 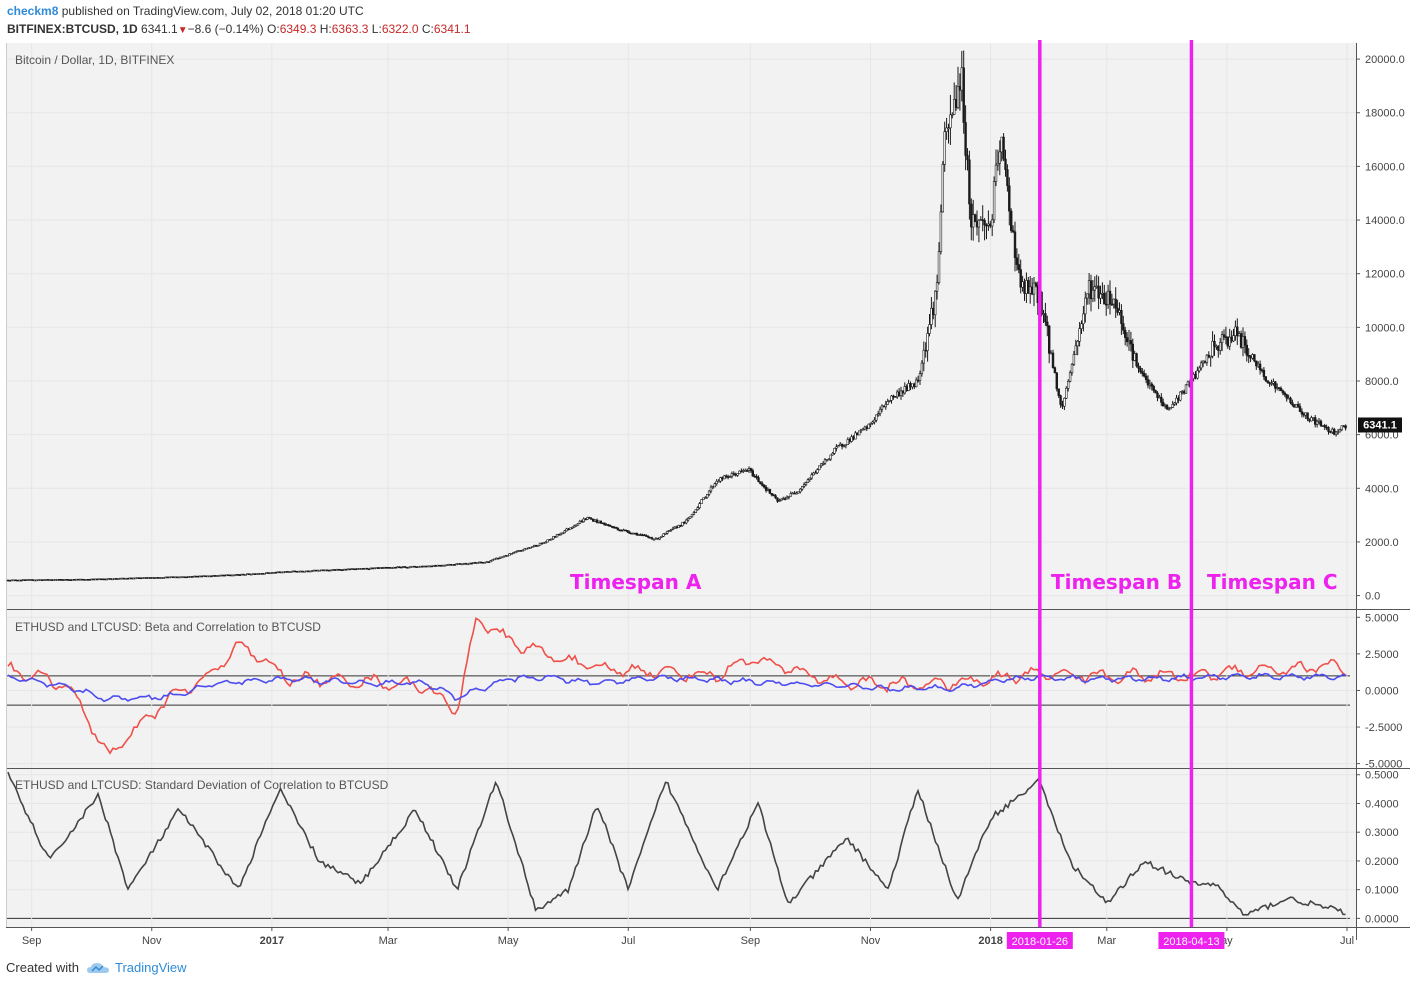 I want to click on y-tick-label: 0.0000, so click(x=1382, y=919).